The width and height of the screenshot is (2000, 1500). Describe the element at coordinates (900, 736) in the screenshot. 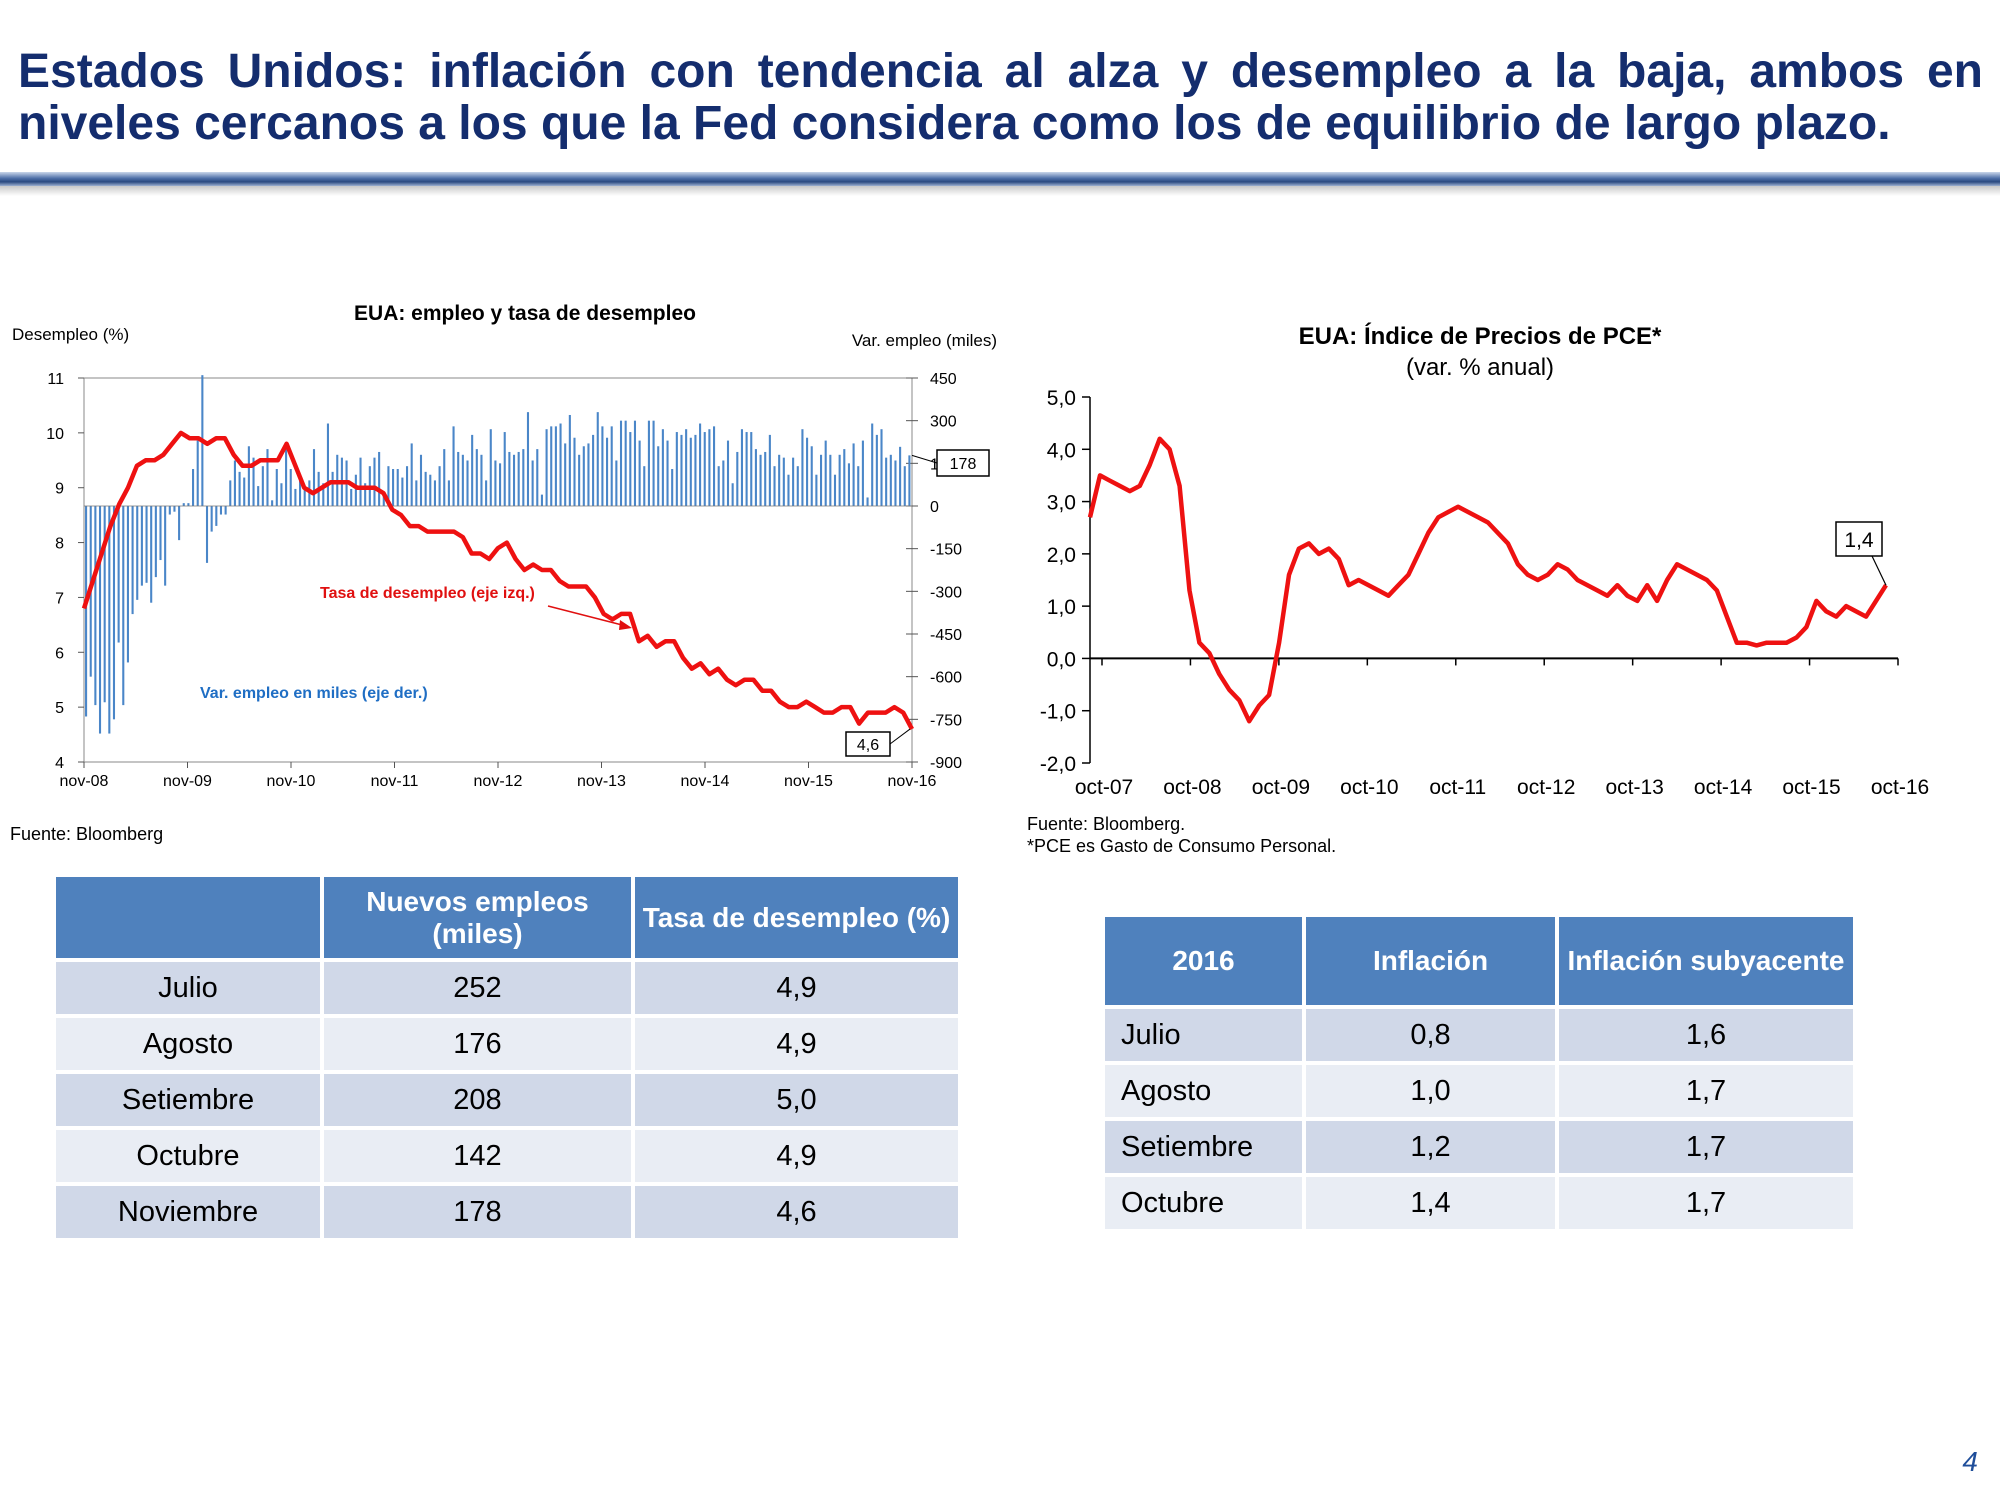

I see `chart1-callout-leader-unemployment` at that location.